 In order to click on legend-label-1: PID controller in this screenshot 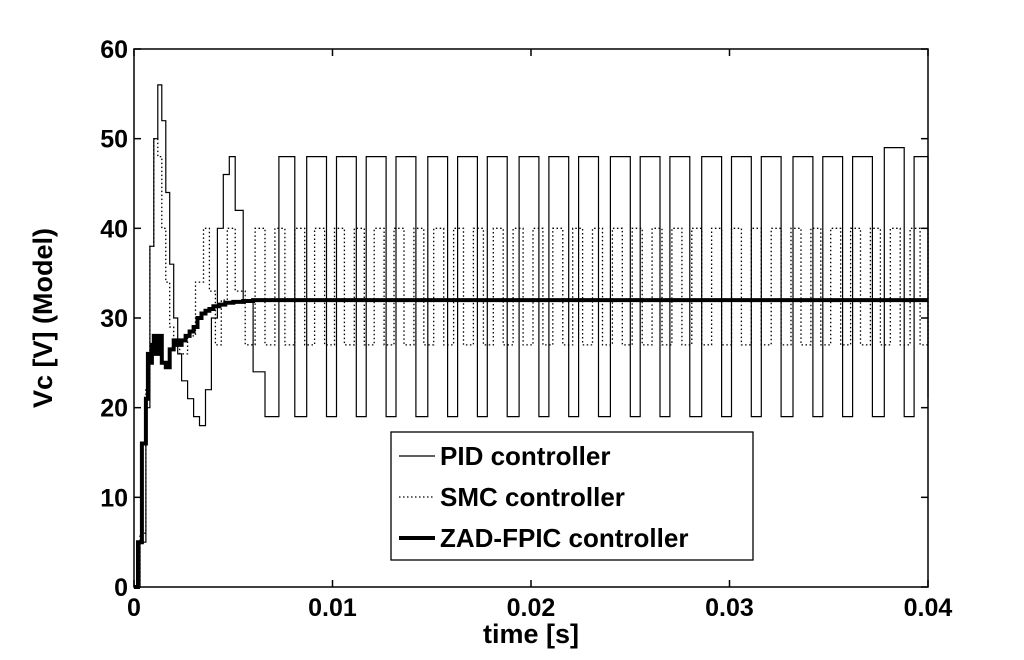, I will do `click(525, 456)`.